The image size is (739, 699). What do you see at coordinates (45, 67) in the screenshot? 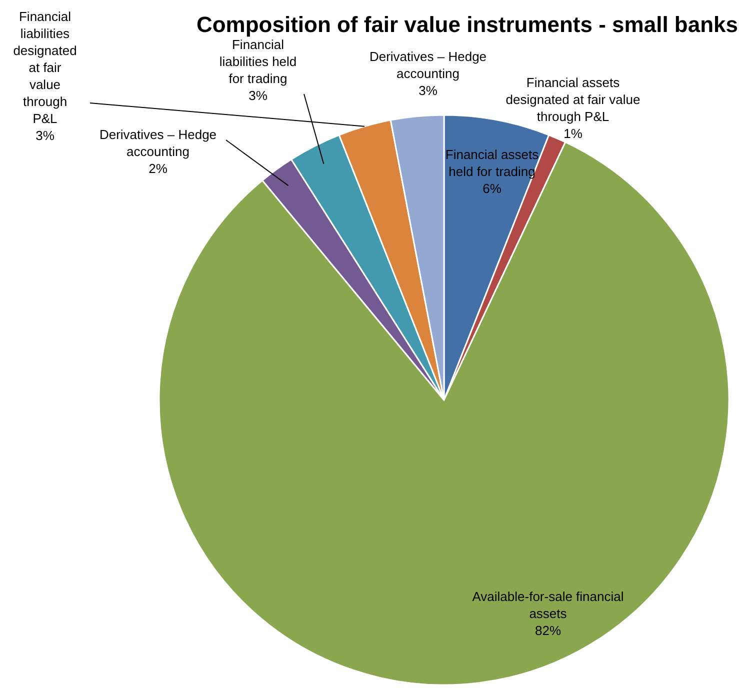
I see `slice-label: Financial liabilities designated at fair value through P&L` at bounding box center [45, 67].